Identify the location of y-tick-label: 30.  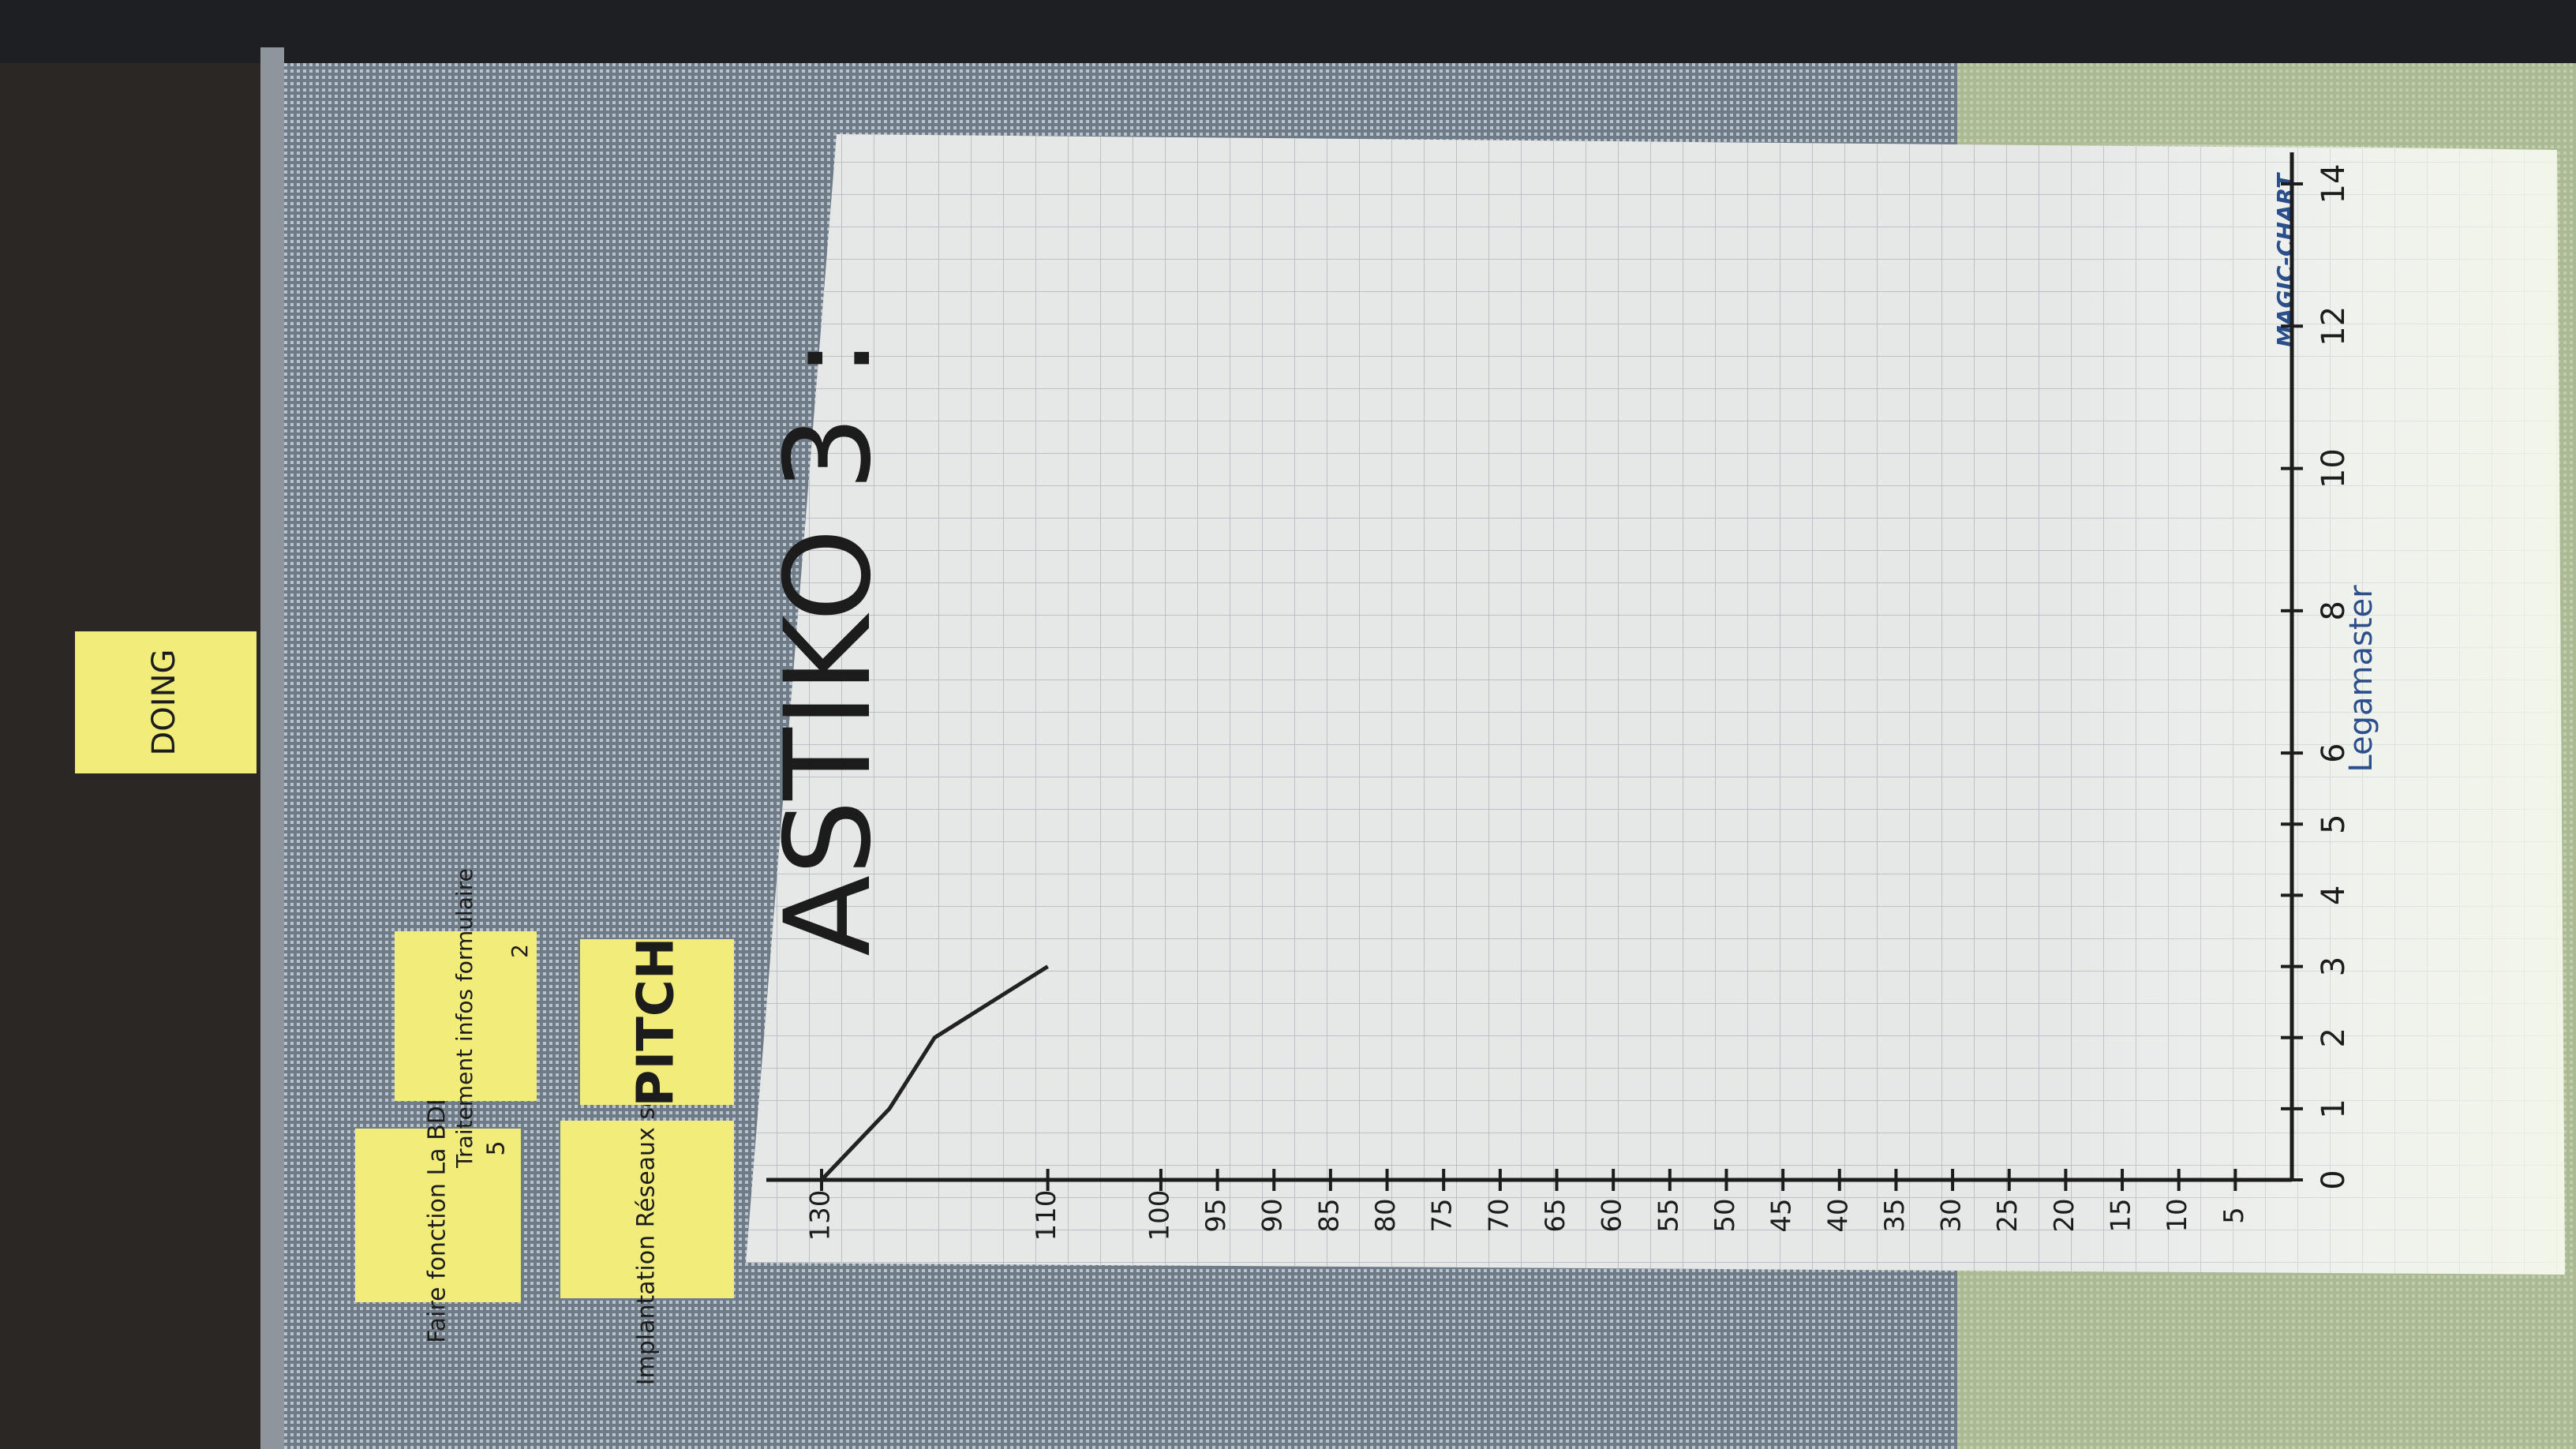
(1952, 1215).